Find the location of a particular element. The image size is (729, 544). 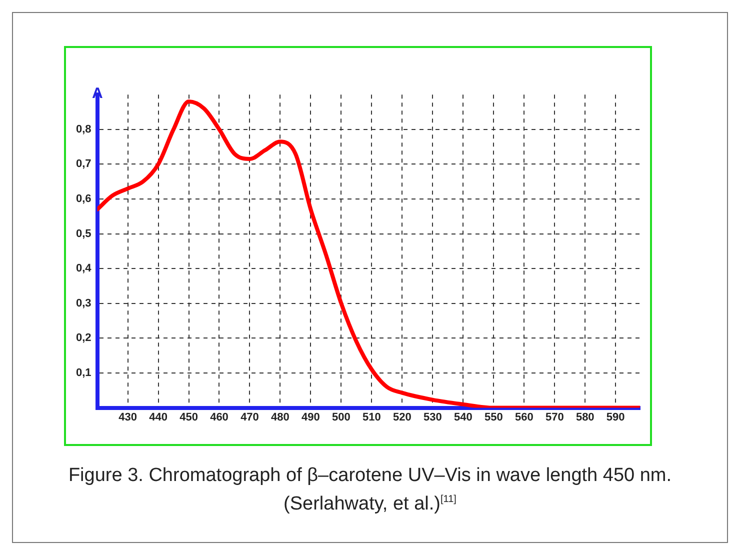

y-tick-label: 0,7 is located at coordinates (84, 164).